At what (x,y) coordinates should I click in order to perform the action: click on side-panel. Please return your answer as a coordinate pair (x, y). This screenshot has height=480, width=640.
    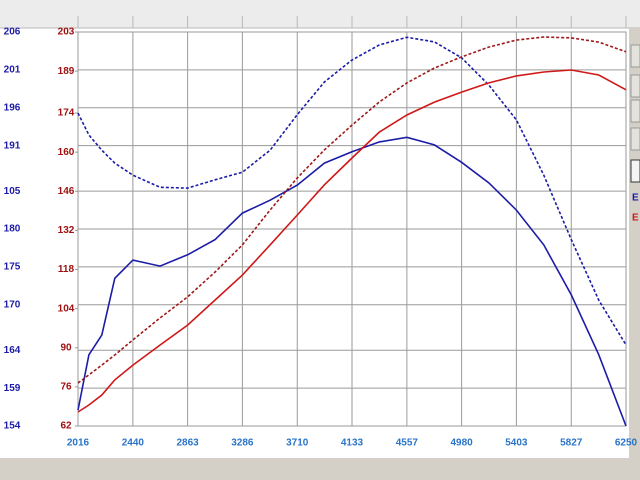
    Looking at the image, I should click on (634, 243).